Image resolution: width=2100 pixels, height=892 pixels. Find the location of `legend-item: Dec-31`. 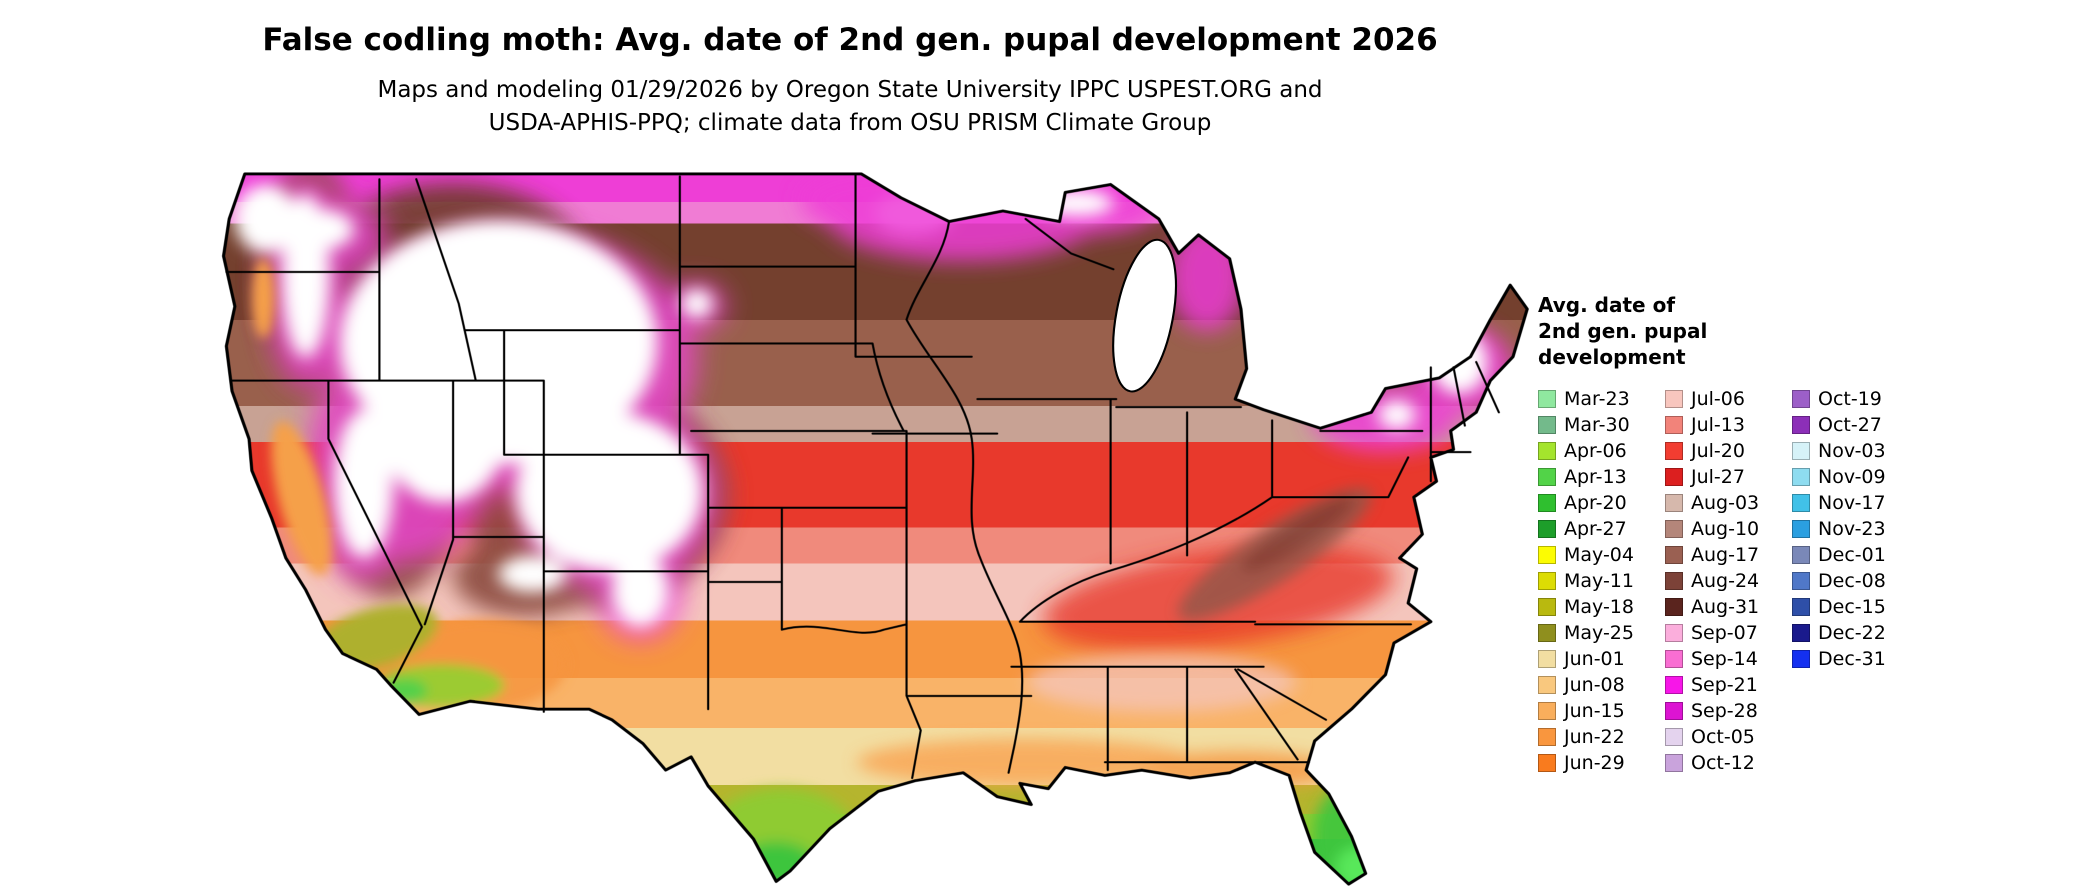

legend-item: Dec-31 is located at coordinates (1855, 659).